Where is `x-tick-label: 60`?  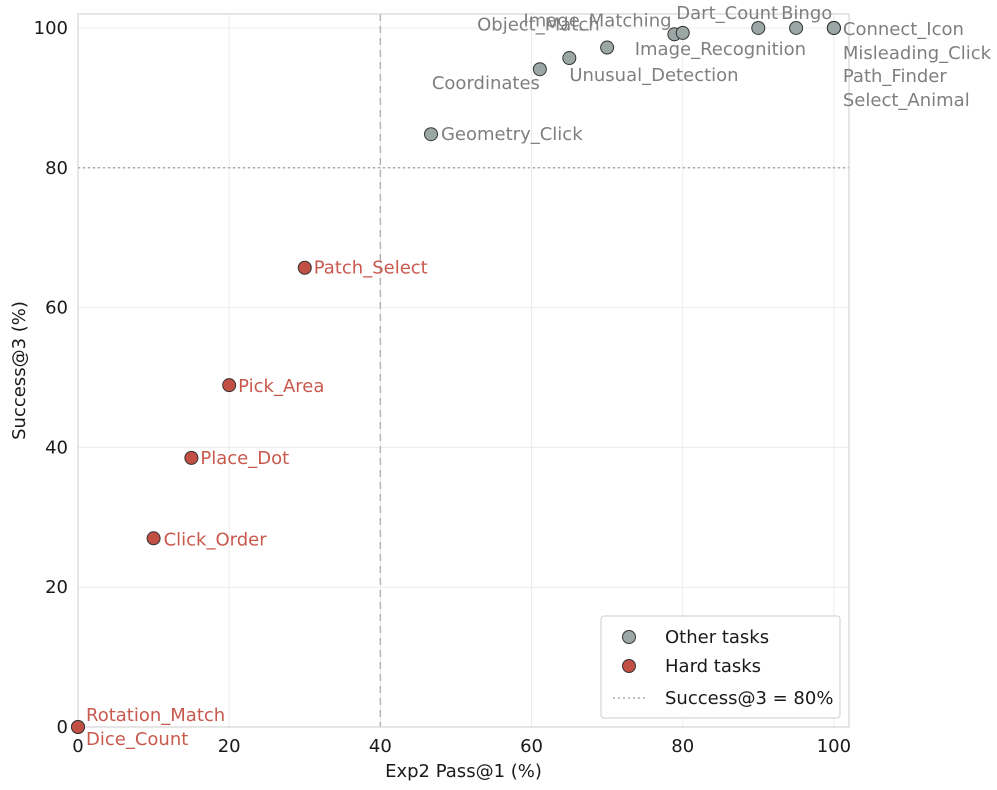
x-tick-label: 60 is located at coordinates (531, 746).